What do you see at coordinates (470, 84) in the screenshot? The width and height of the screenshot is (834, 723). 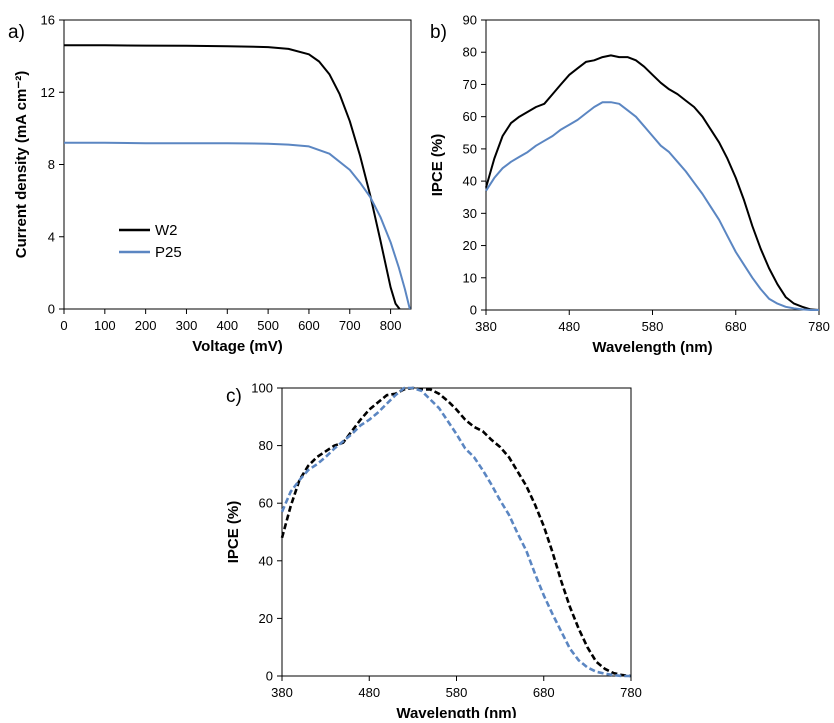 I see `y-tick-label: 70` at bounding box center [470, 84].